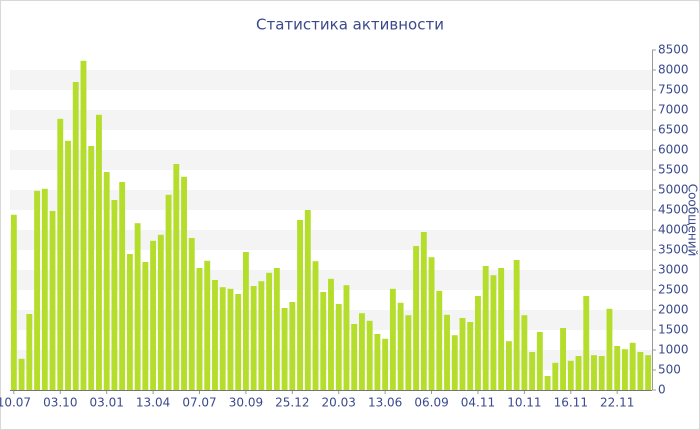 The height and width of the screenshot is (430, 700). I want to click on x-tick-label: 04.11, so click(478, 403).